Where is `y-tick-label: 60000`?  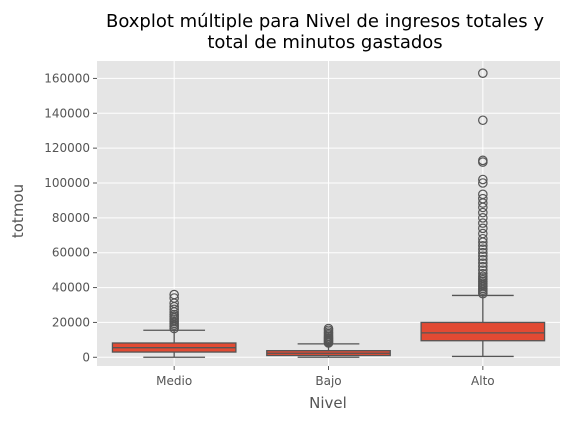 y-tick-label: 60000 is located at coordinates (71, 253).